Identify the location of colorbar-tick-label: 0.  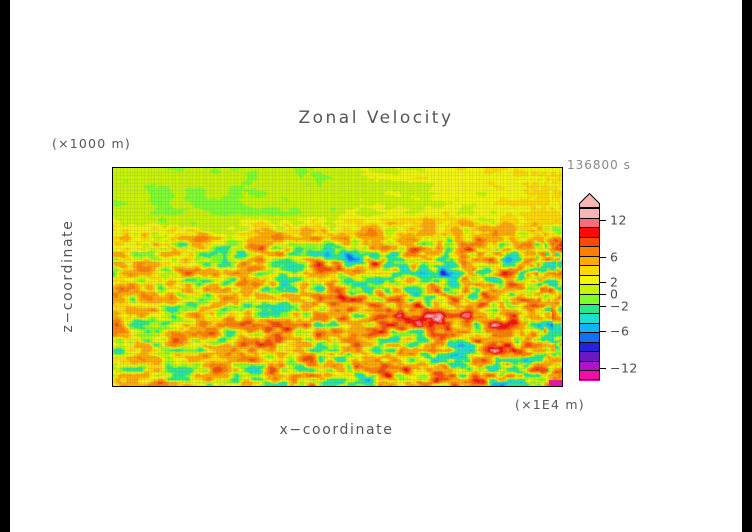
(614, 294).